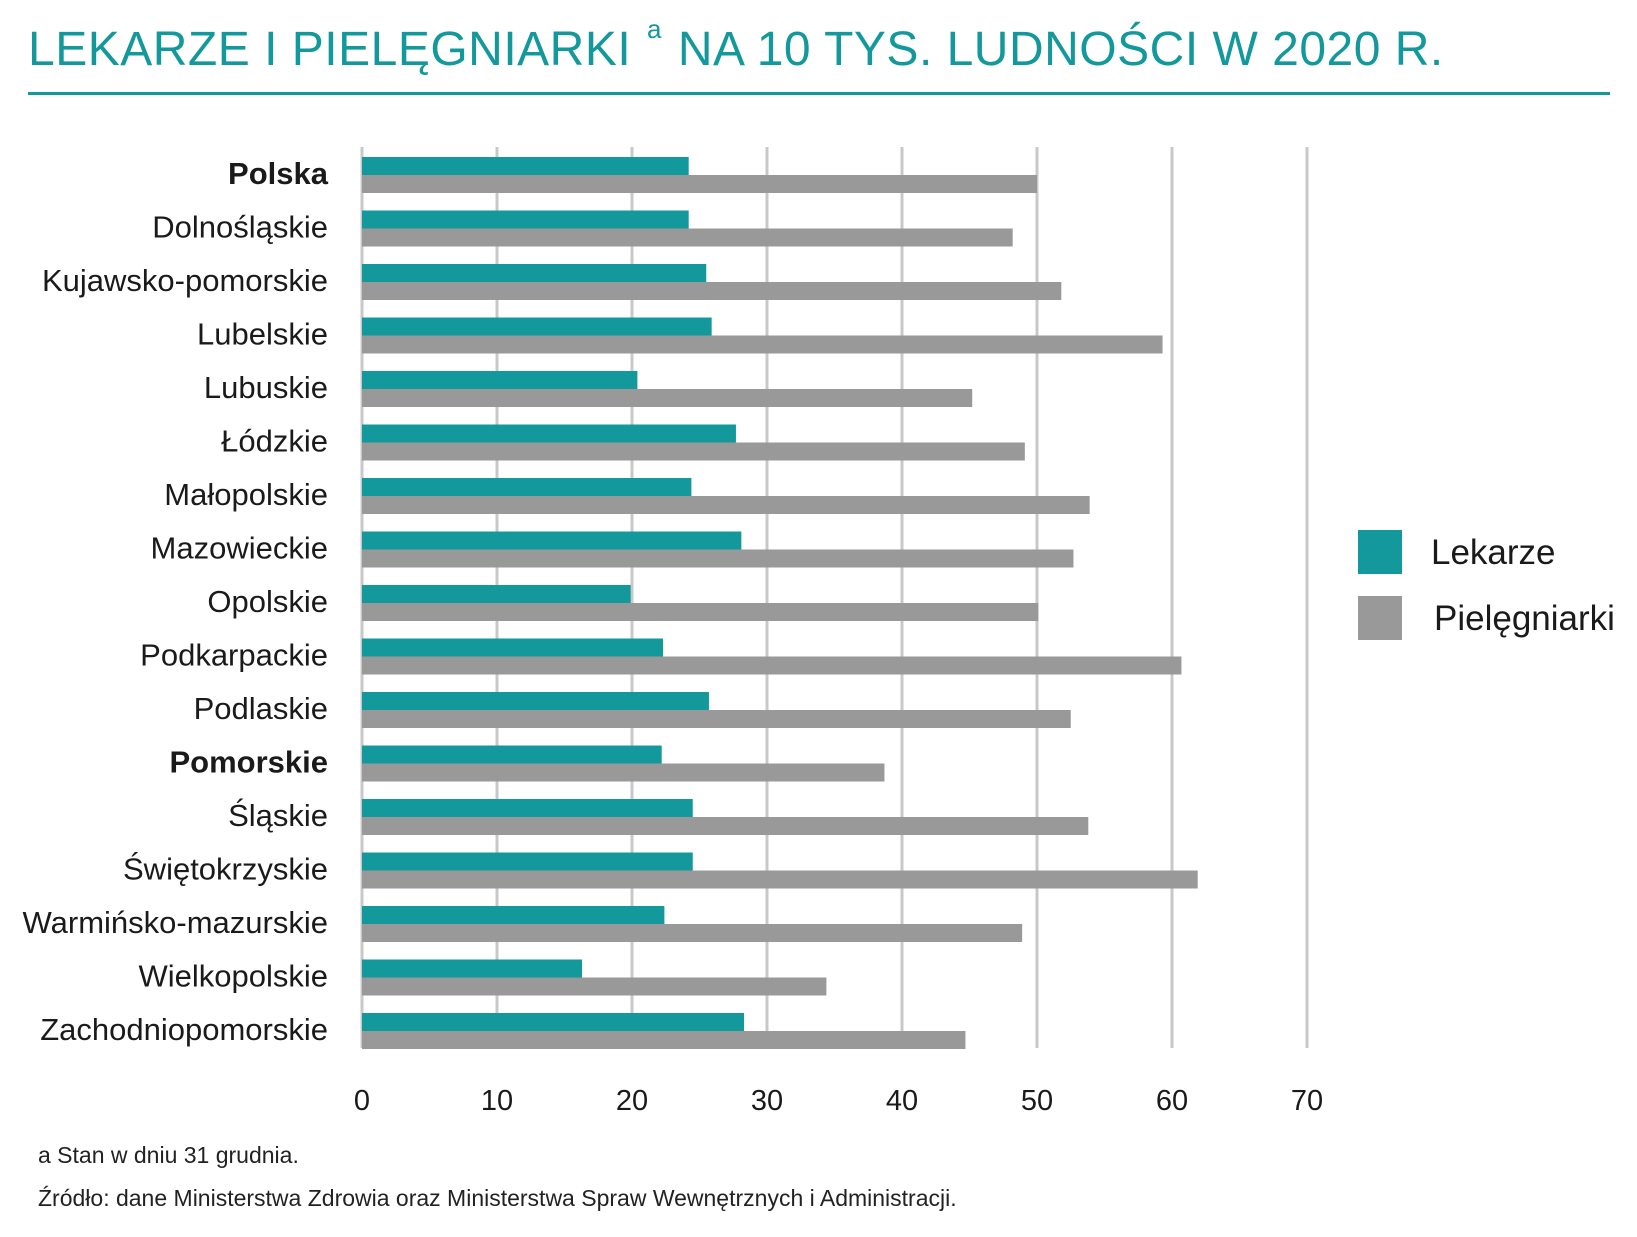  I want to click on category-label: Lubuskie, so click(266, 387).